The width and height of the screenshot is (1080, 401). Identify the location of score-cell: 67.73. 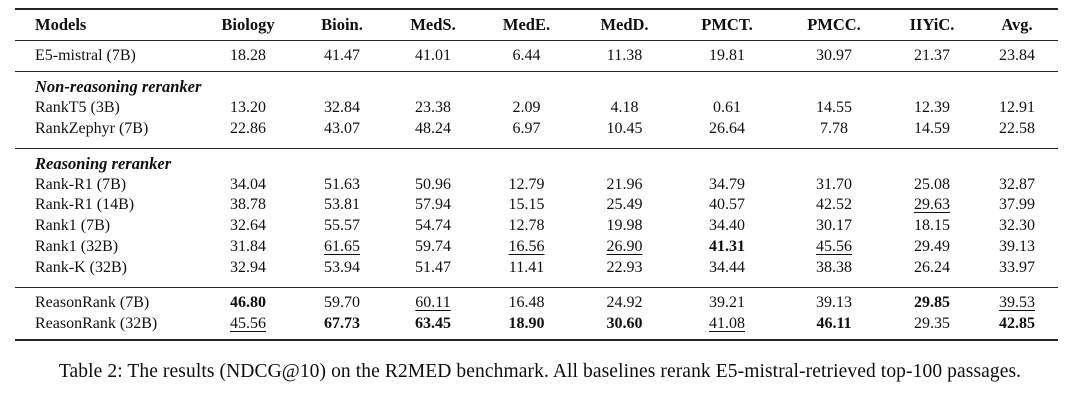
(342, 323).